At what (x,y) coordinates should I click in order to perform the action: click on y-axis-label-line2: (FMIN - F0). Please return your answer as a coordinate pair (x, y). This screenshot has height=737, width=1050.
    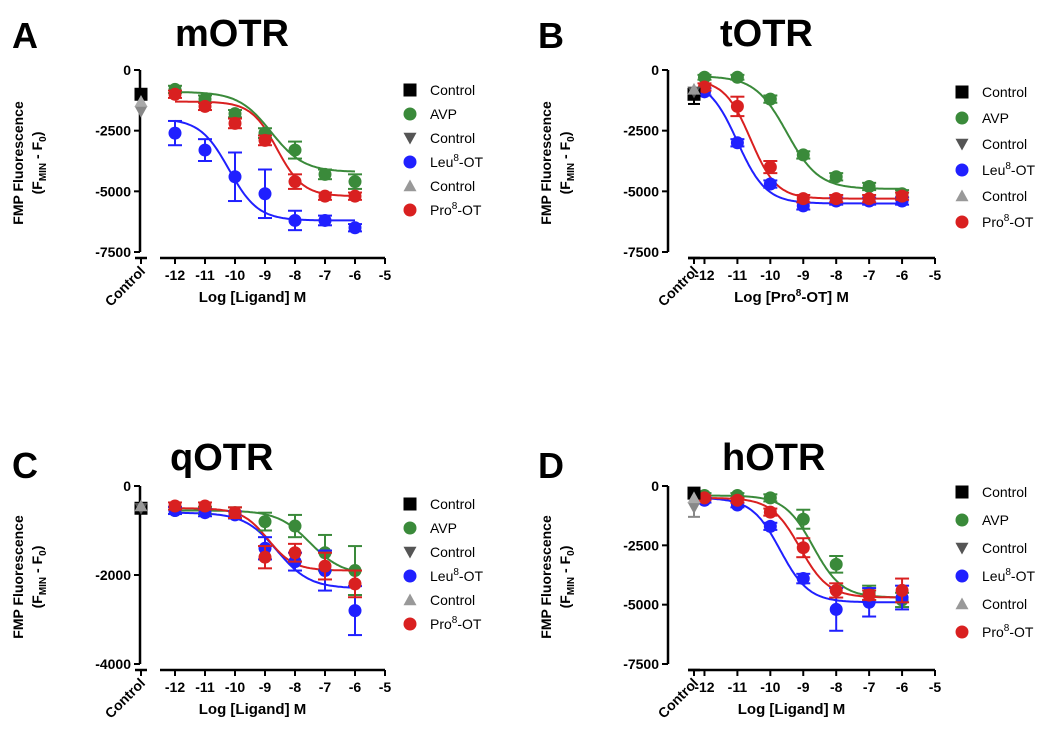
    Looking at the image, I should click on (39, 163).